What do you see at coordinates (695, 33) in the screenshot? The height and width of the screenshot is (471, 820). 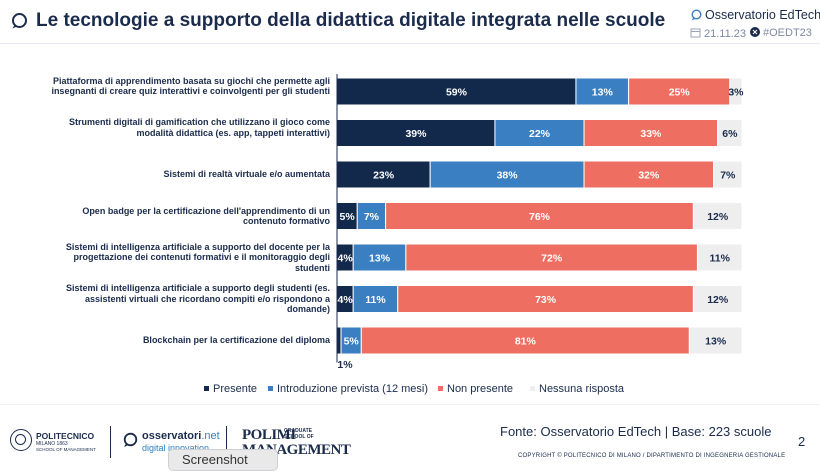 I see `calendar-icon` at bounding box center [695, 33].